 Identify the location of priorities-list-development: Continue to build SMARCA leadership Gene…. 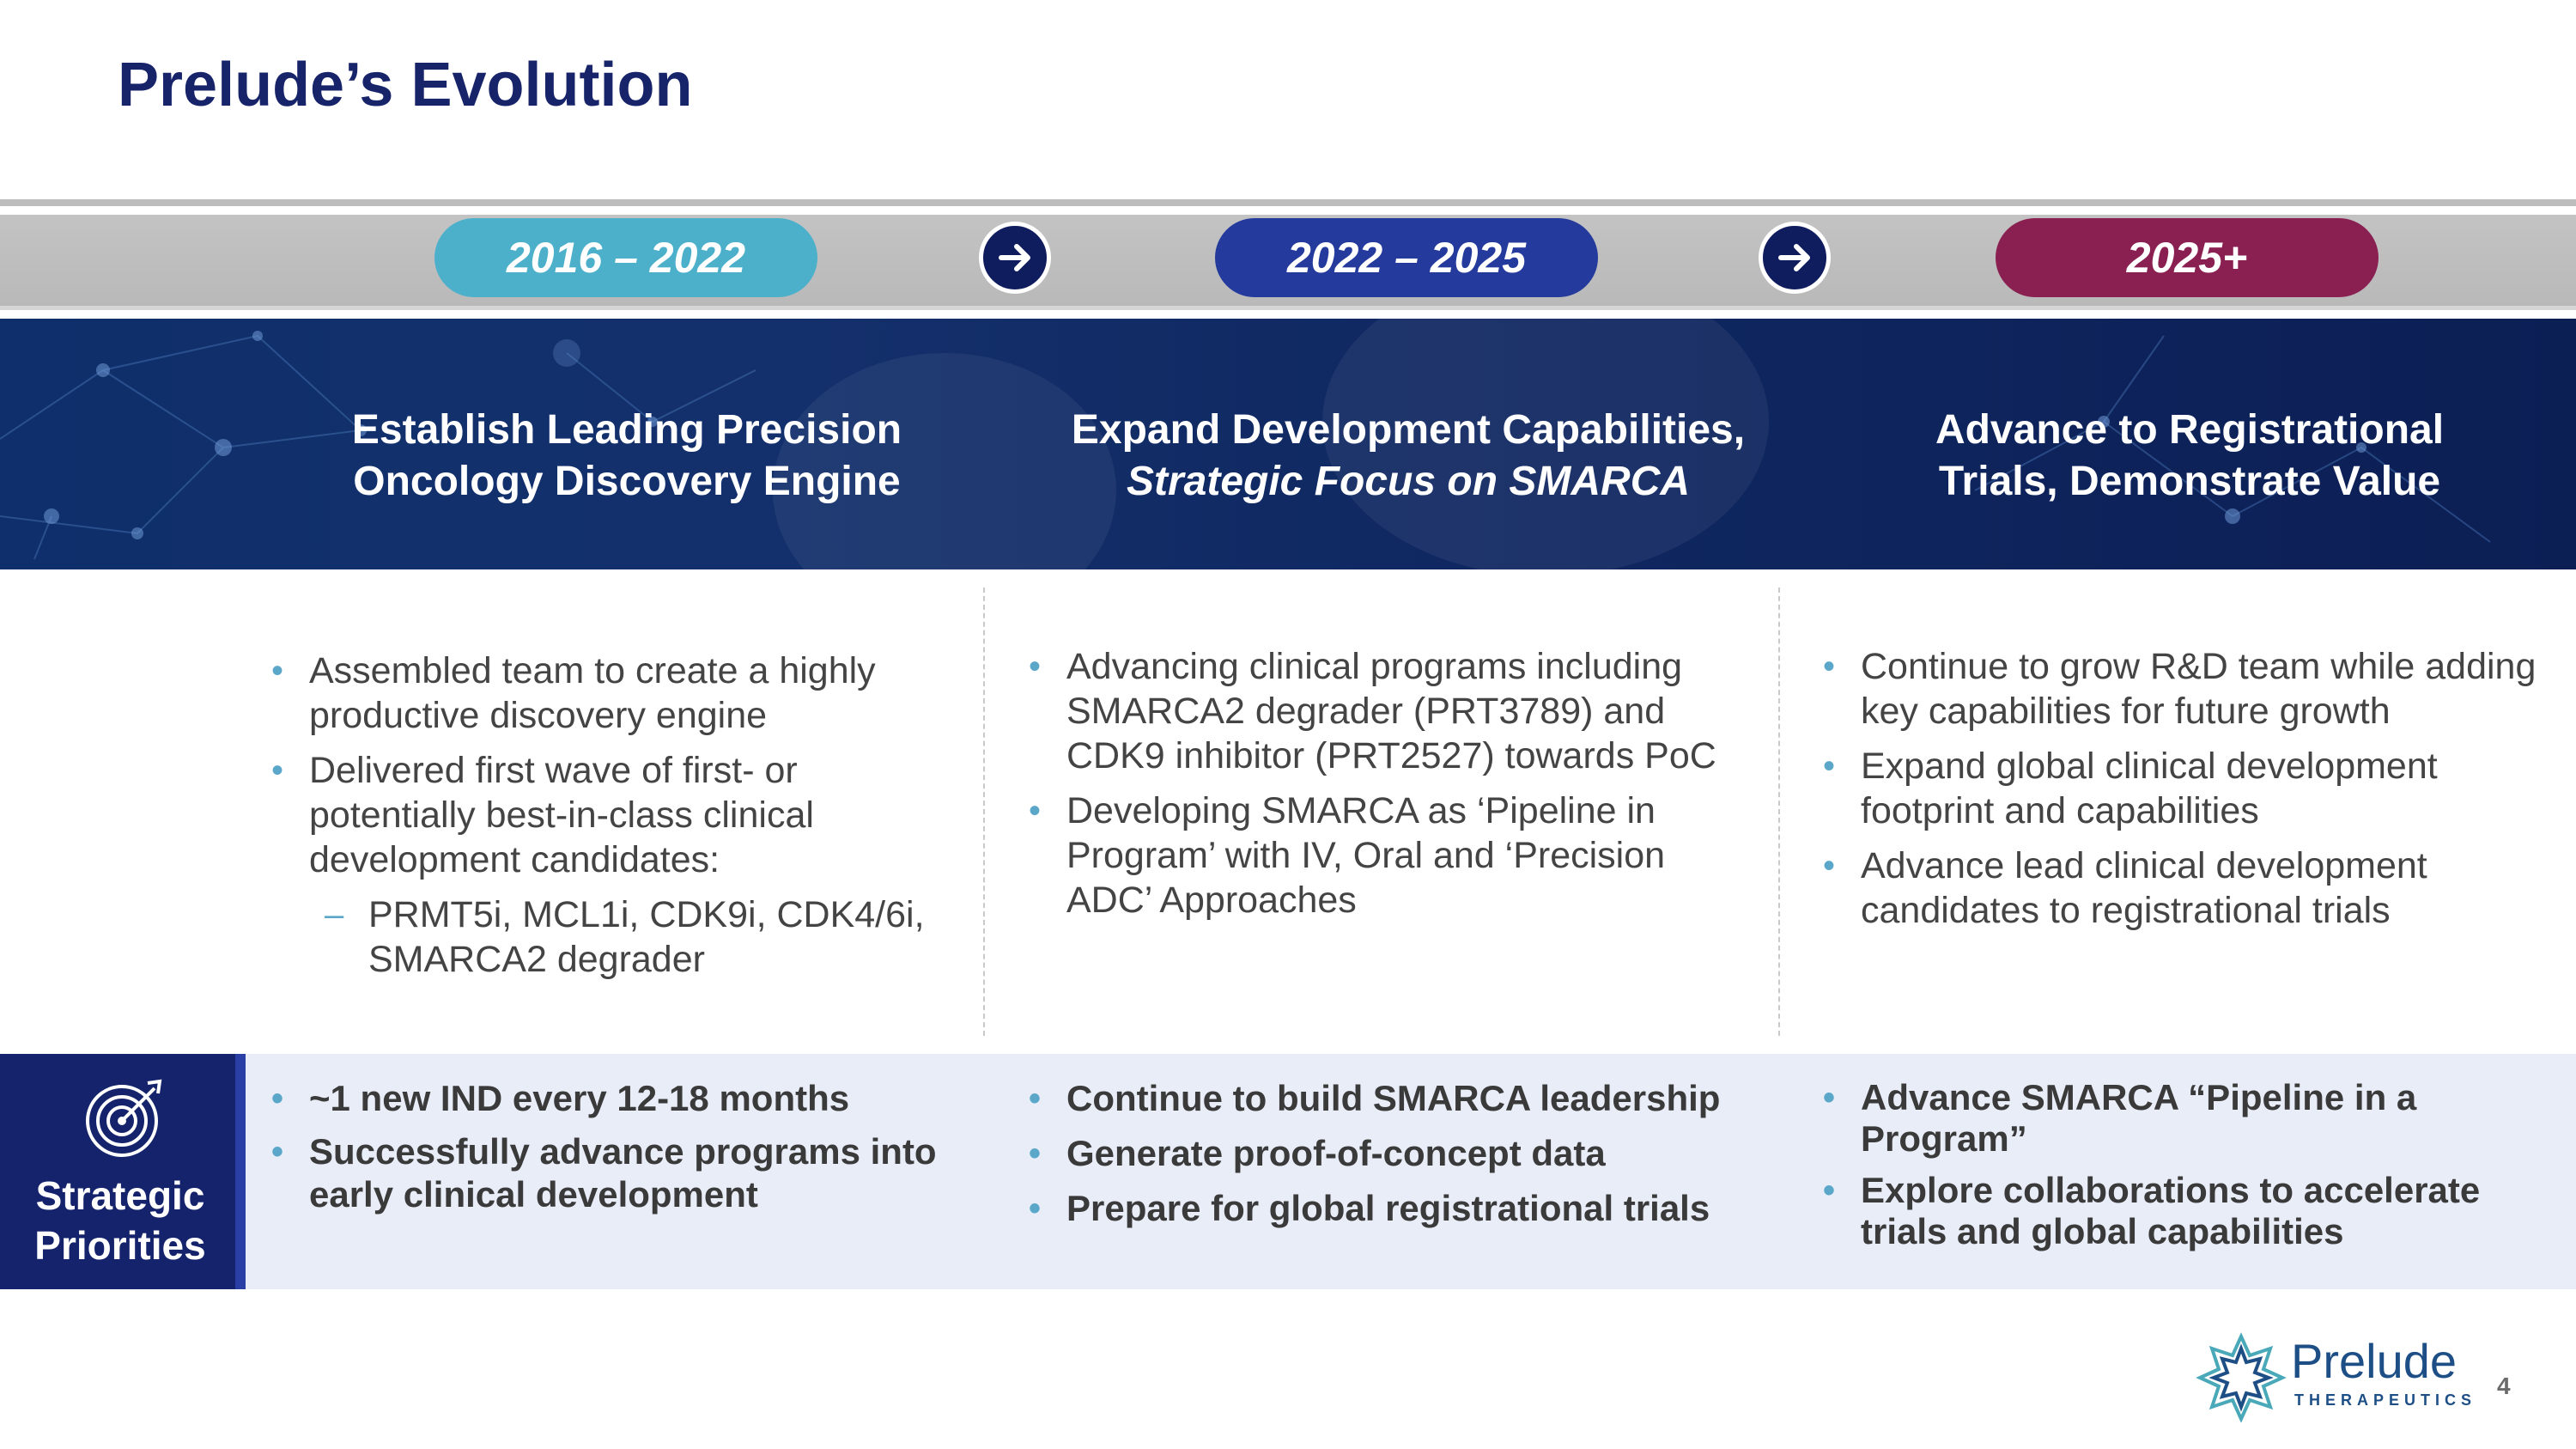
(1389, 1158).